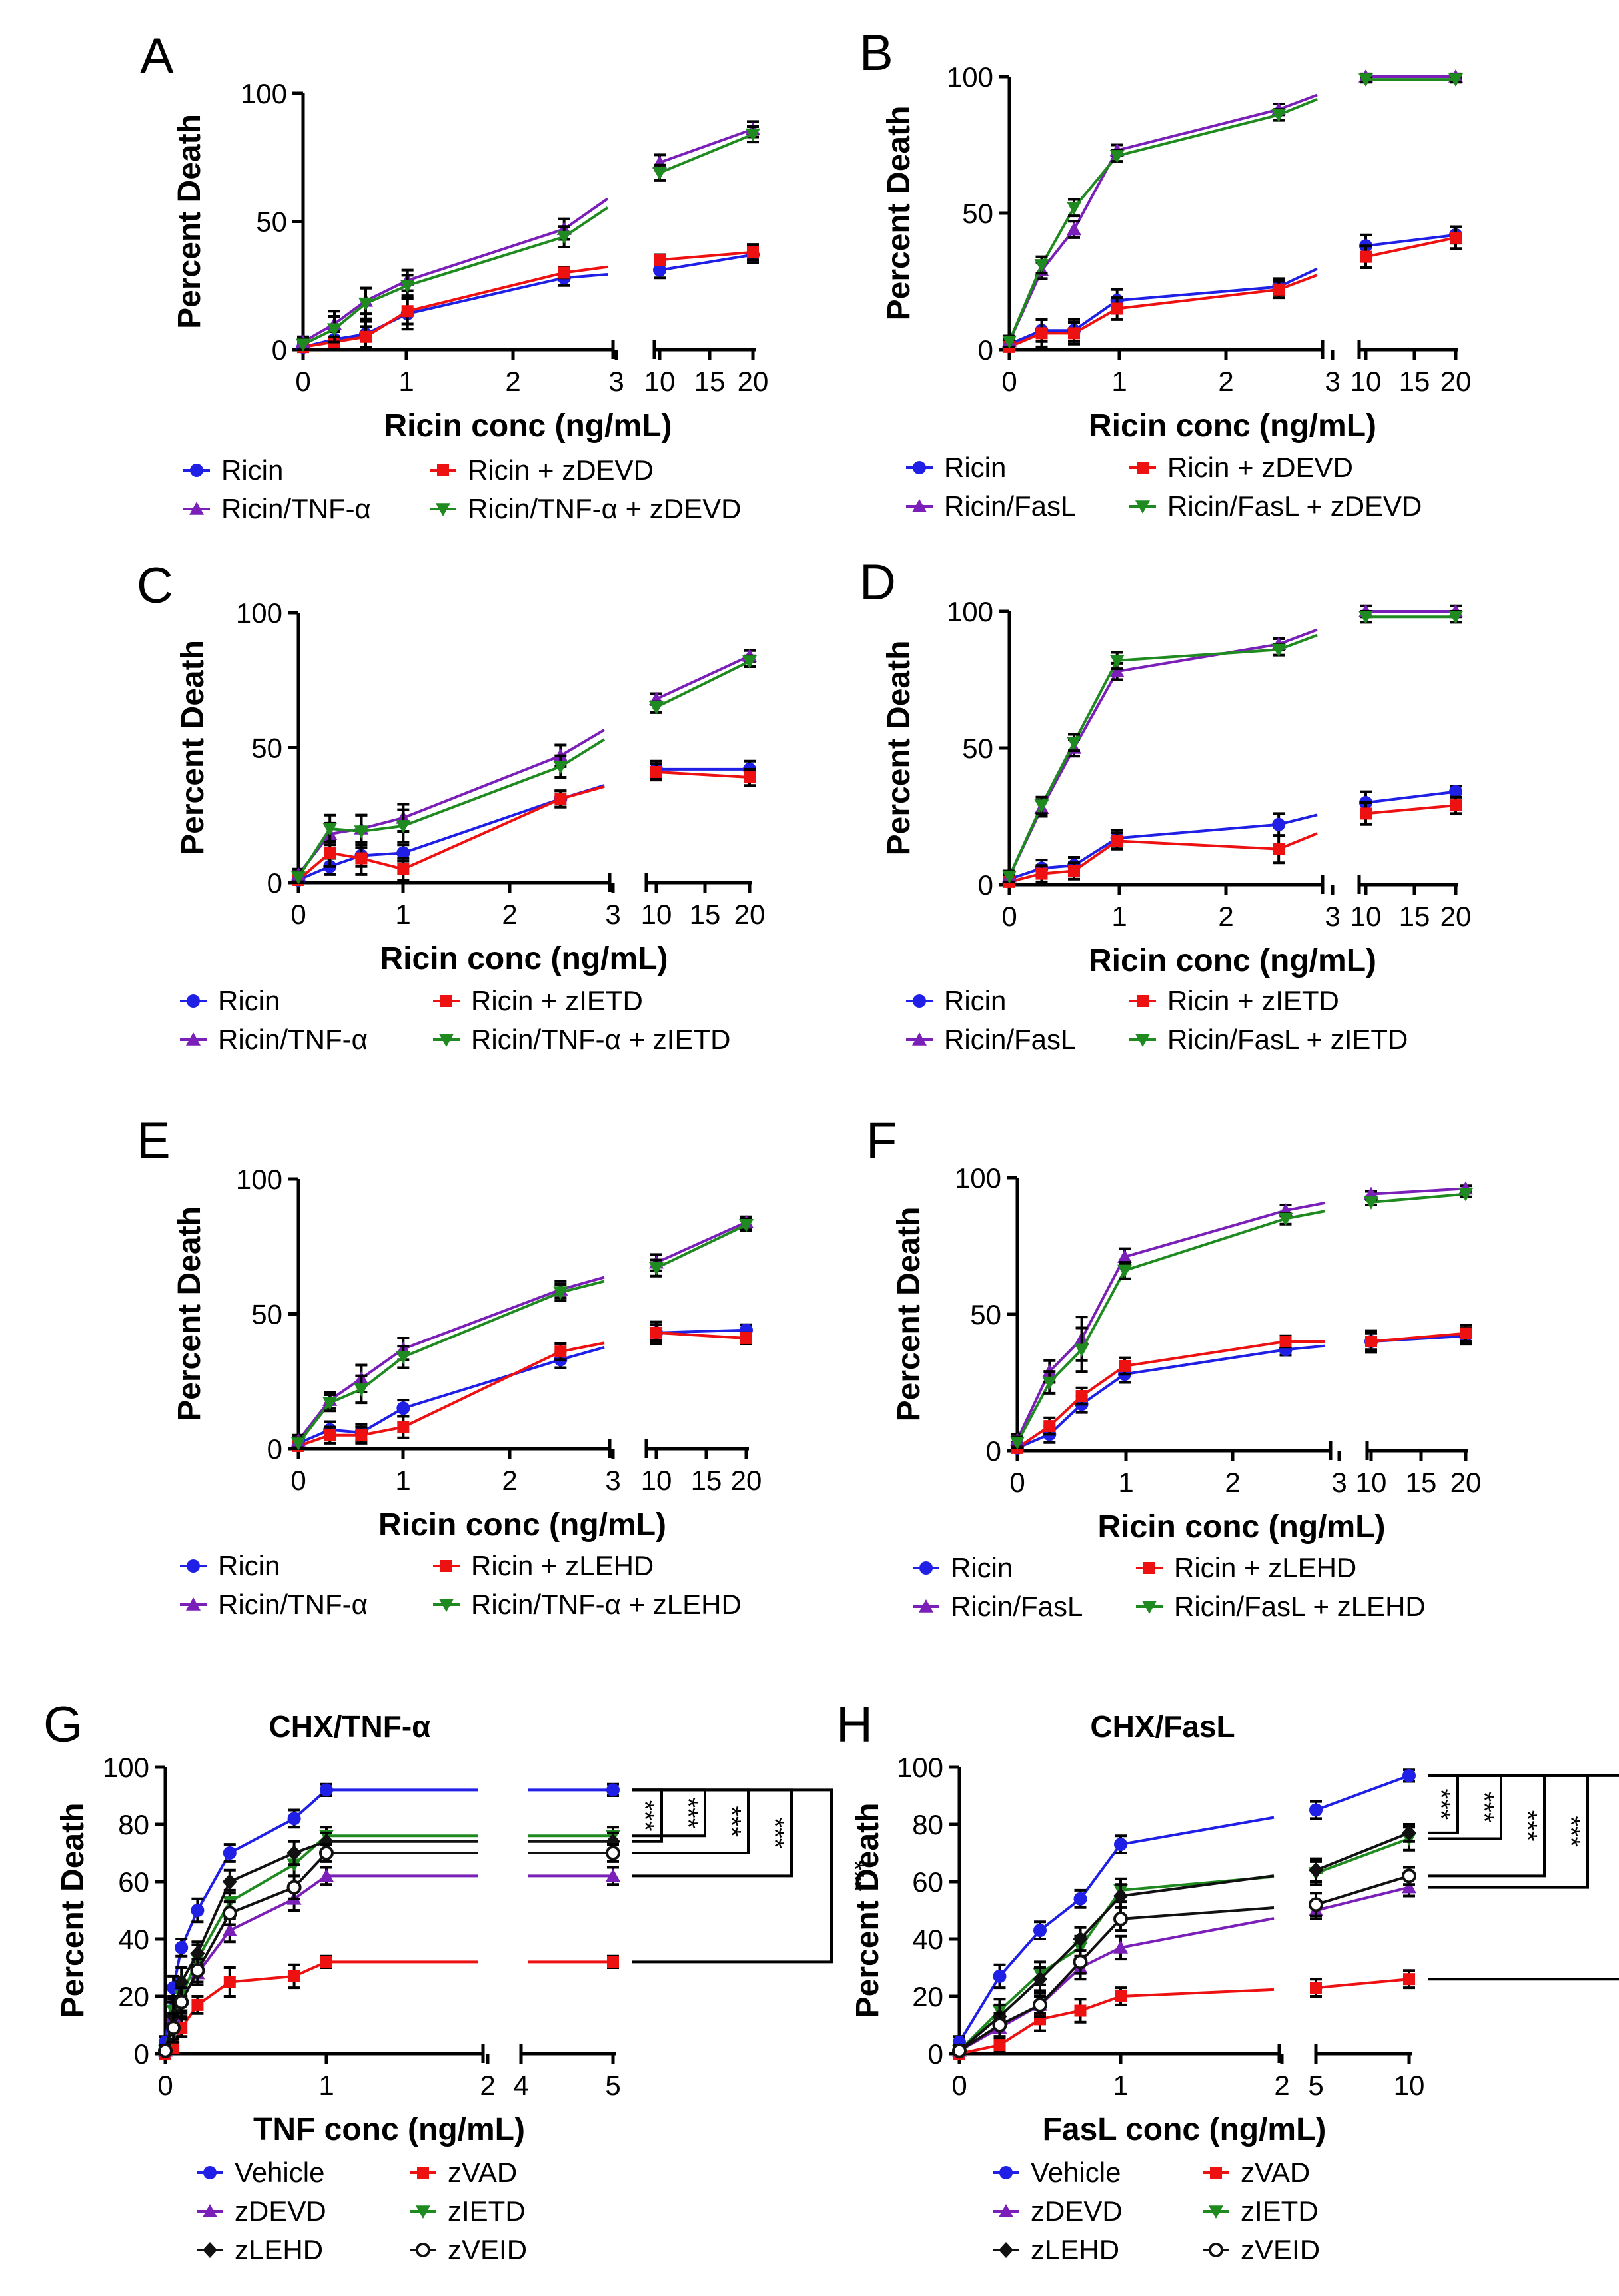 This screenshot has width=1619, height=2296. What do you see at coordinates (134, 1939) in the screenshot?
I see `y-tick-label: 40` at bounding box center [134, 1939].